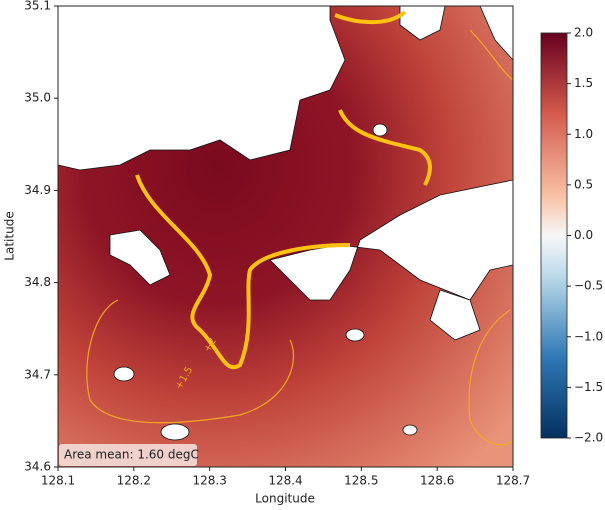 The width and height of the screenshot is (605, 510). I want to click on x-tick-label: 128.3, so click(209, 481).